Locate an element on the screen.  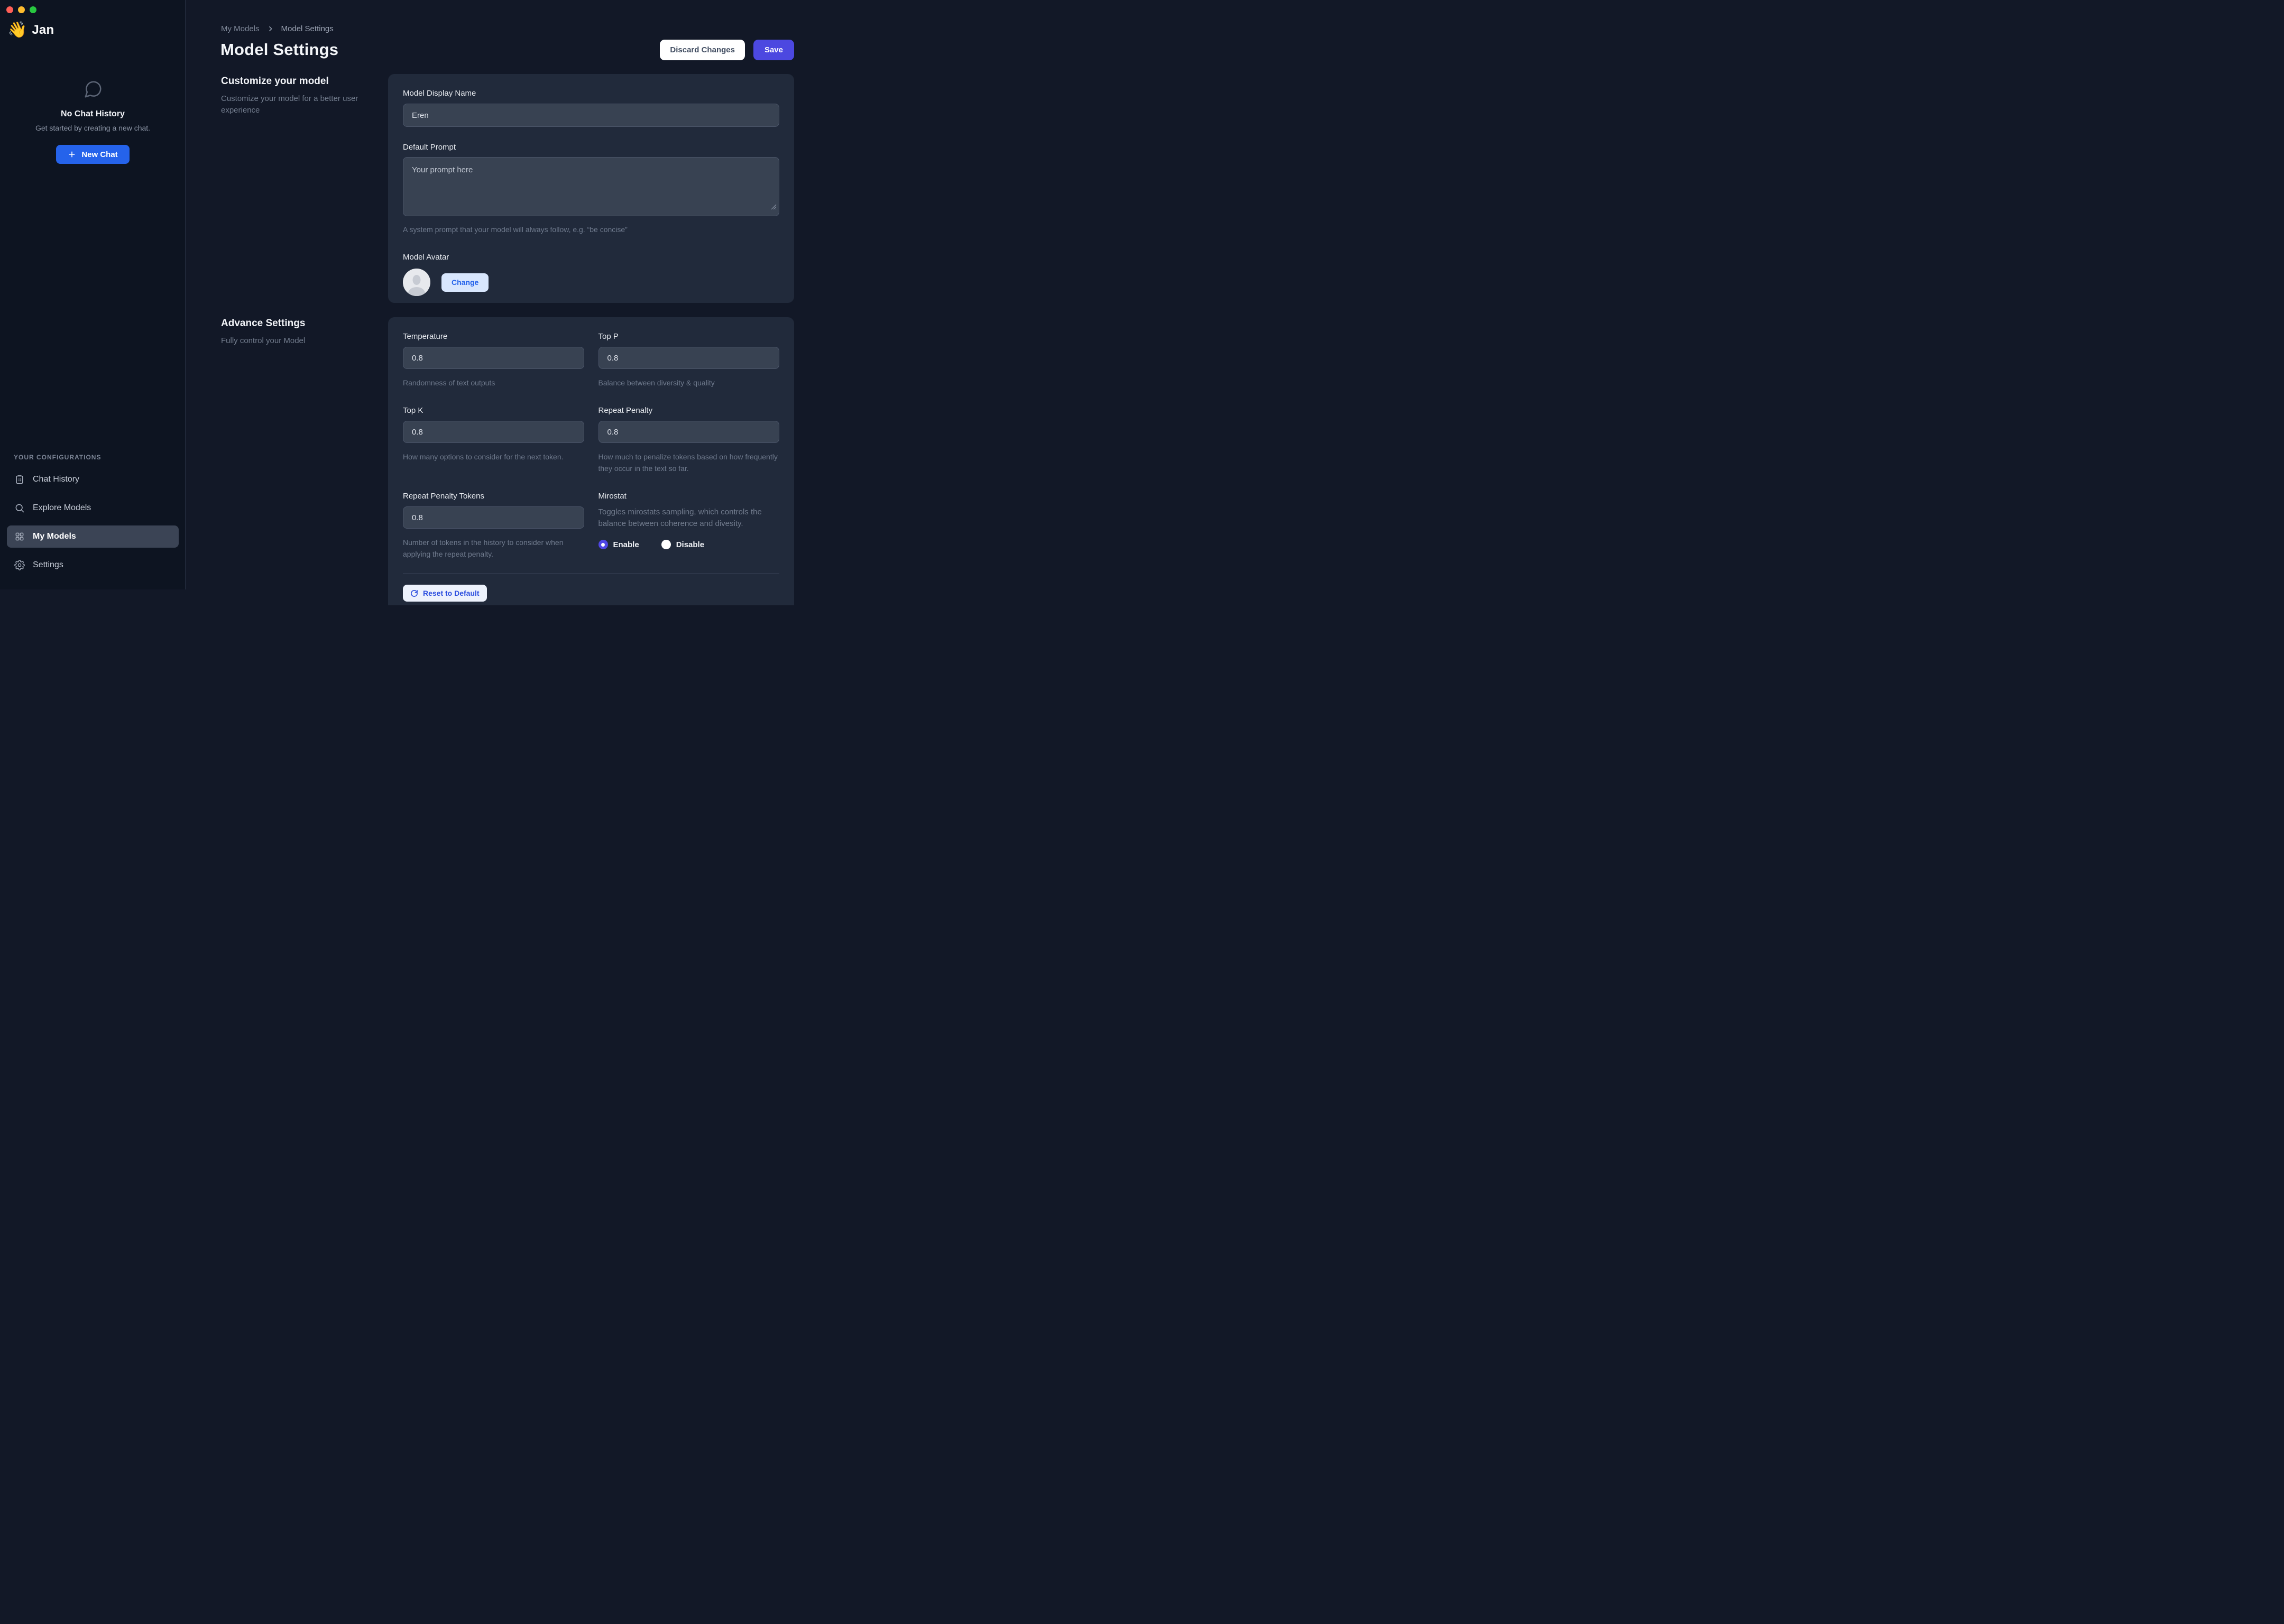
sidebar-item-chat-history: Chat History is located at coordinates (93, 480).